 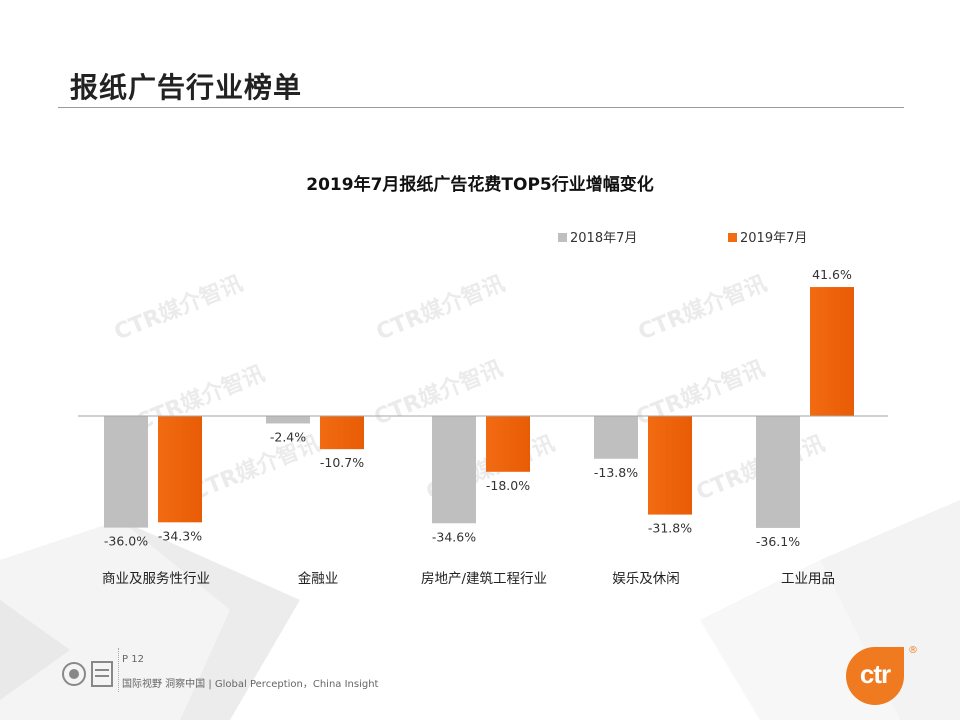 I want to click on chart-legend: 2018年7月 2019年7月, so click(x=682, y=238).